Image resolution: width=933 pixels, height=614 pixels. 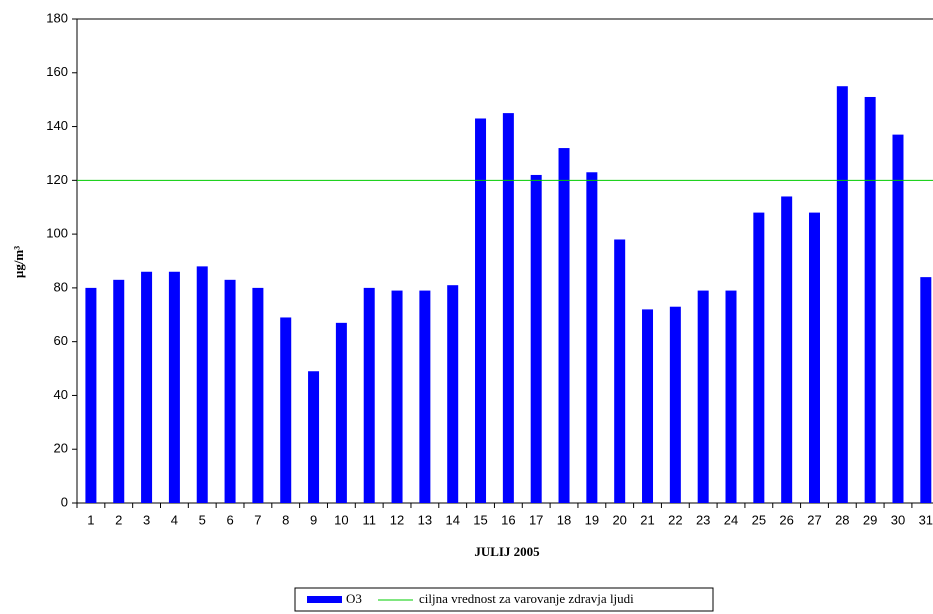 I want to click on x-axis-title: JULIJ 2005, so click(x=507, y=551).